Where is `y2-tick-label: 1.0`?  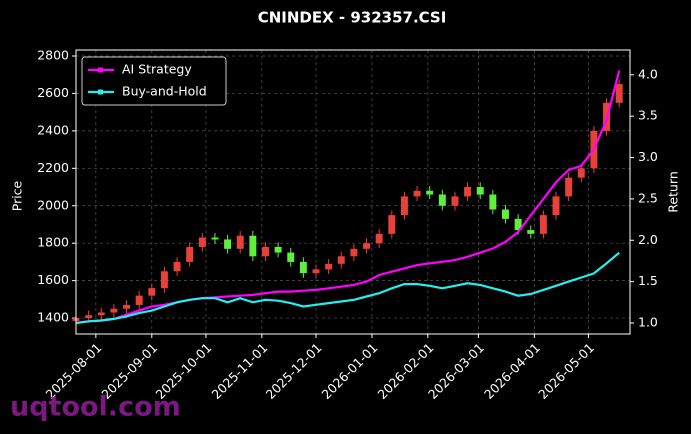
y2-tick-label: 1.0 is located at coordinates (648, 321).